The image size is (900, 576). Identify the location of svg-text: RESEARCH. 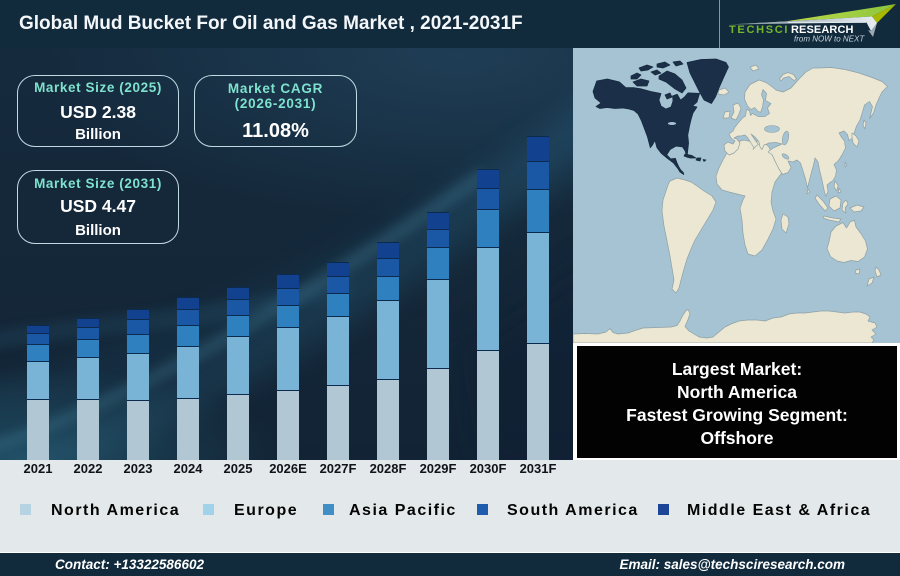
(822, 30).